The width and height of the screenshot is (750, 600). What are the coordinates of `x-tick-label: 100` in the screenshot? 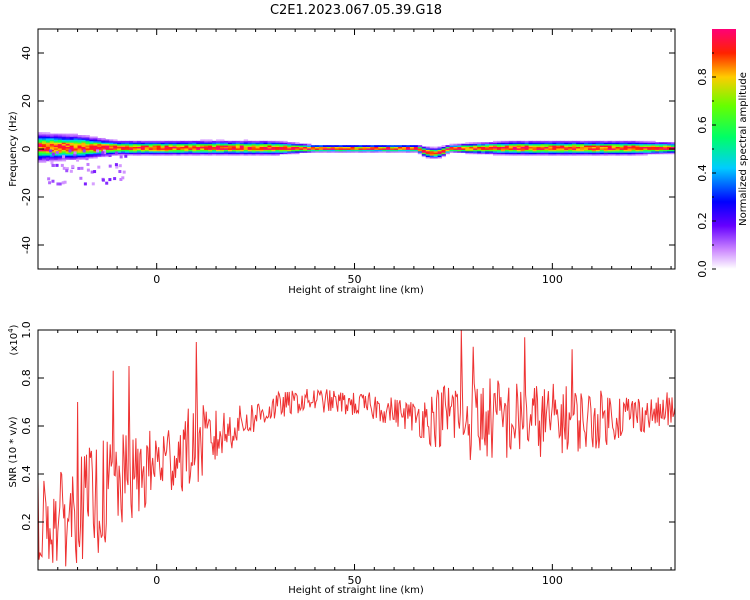 It's located at (552, 580).